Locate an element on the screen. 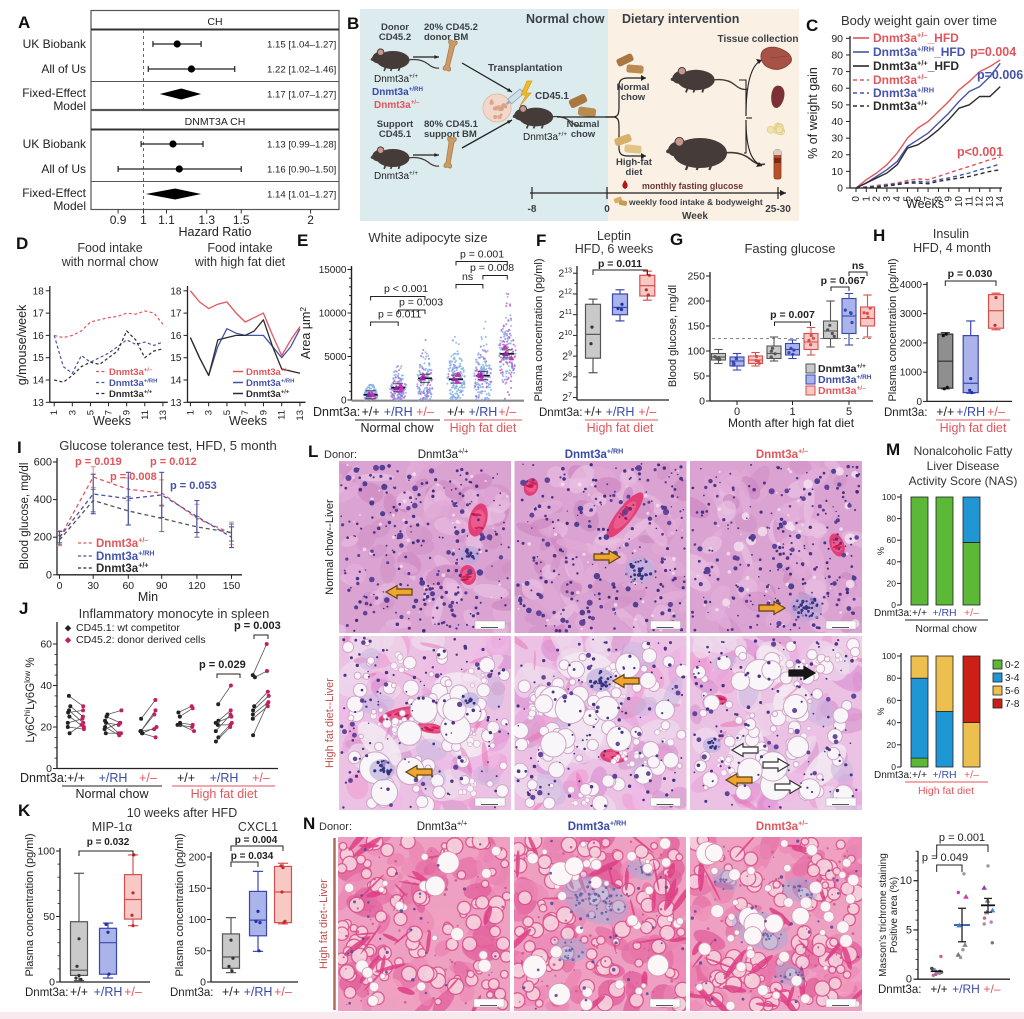 The image size is (1024, 1019). svg-text: p=0.004 is located at coordinates (993, 52).